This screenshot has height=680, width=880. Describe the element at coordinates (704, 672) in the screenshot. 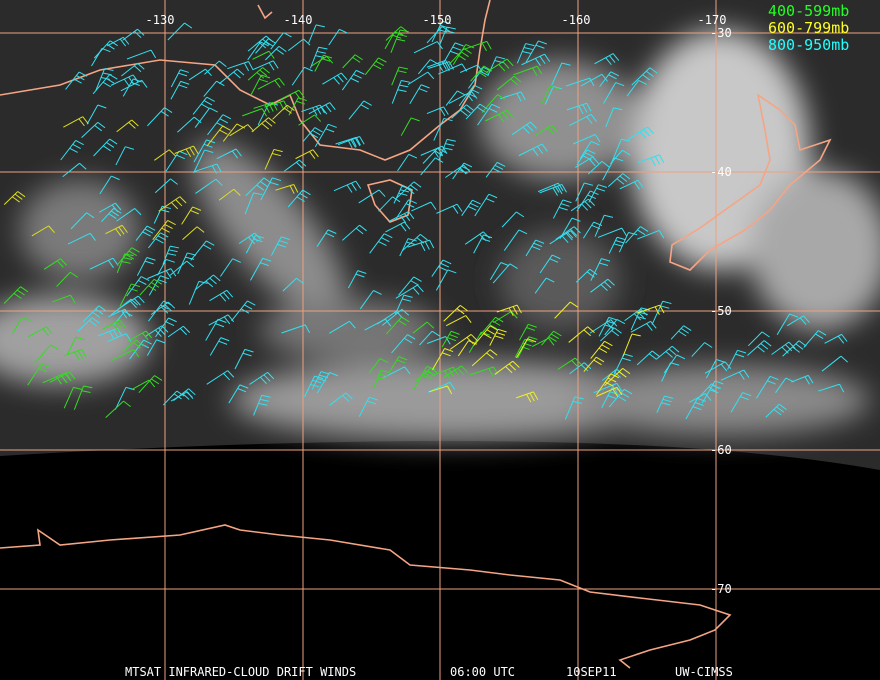

I see `footer-source: UW-CIMSS` at that location.